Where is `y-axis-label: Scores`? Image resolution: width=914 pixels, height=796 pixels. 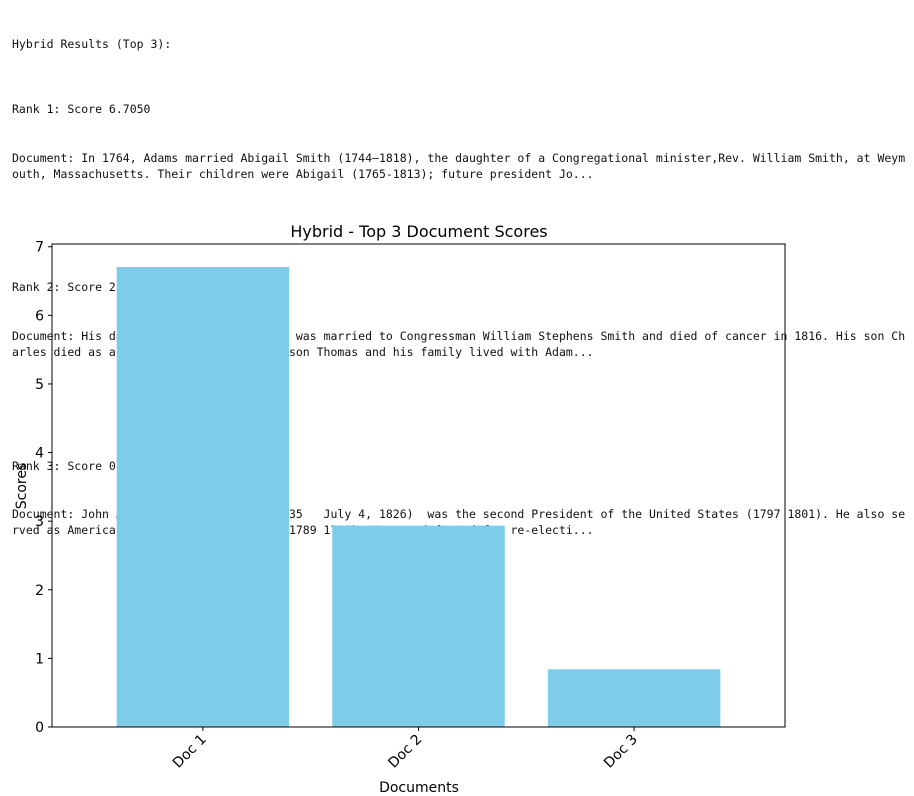 y-axis-label: Scores is located at coordinates (22, 486).